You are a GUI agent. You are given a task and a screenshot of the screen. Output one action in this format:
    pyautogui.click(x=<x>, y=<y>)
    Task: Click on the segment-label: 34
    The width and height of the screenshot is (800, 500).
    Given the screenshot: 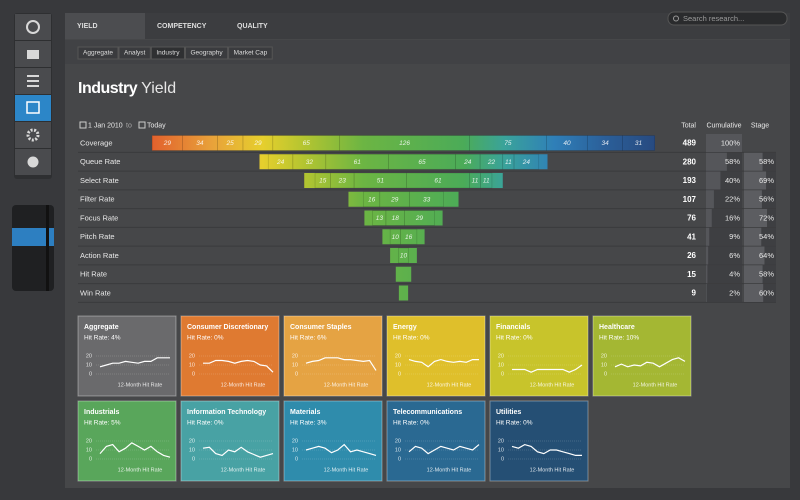 What is the action you would take?
    pyautogui.click(x=200, y=143)
    